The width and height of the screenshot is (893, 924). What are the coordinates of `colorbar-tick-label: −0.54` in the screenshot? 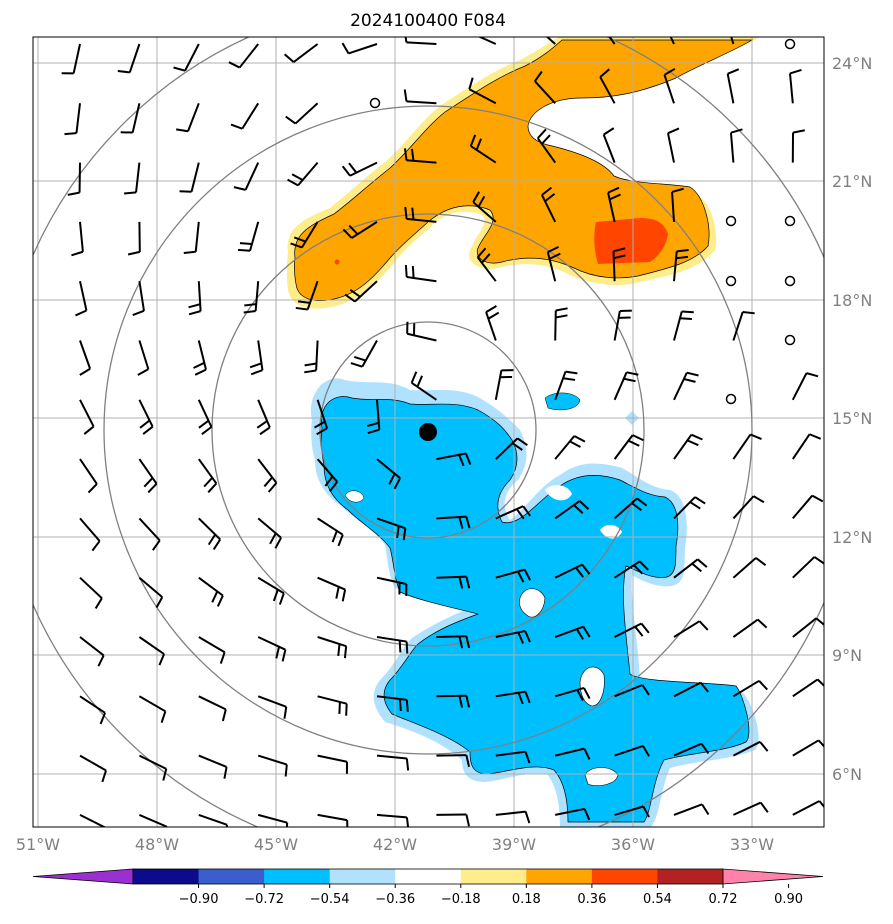 It's located at (330, 899).